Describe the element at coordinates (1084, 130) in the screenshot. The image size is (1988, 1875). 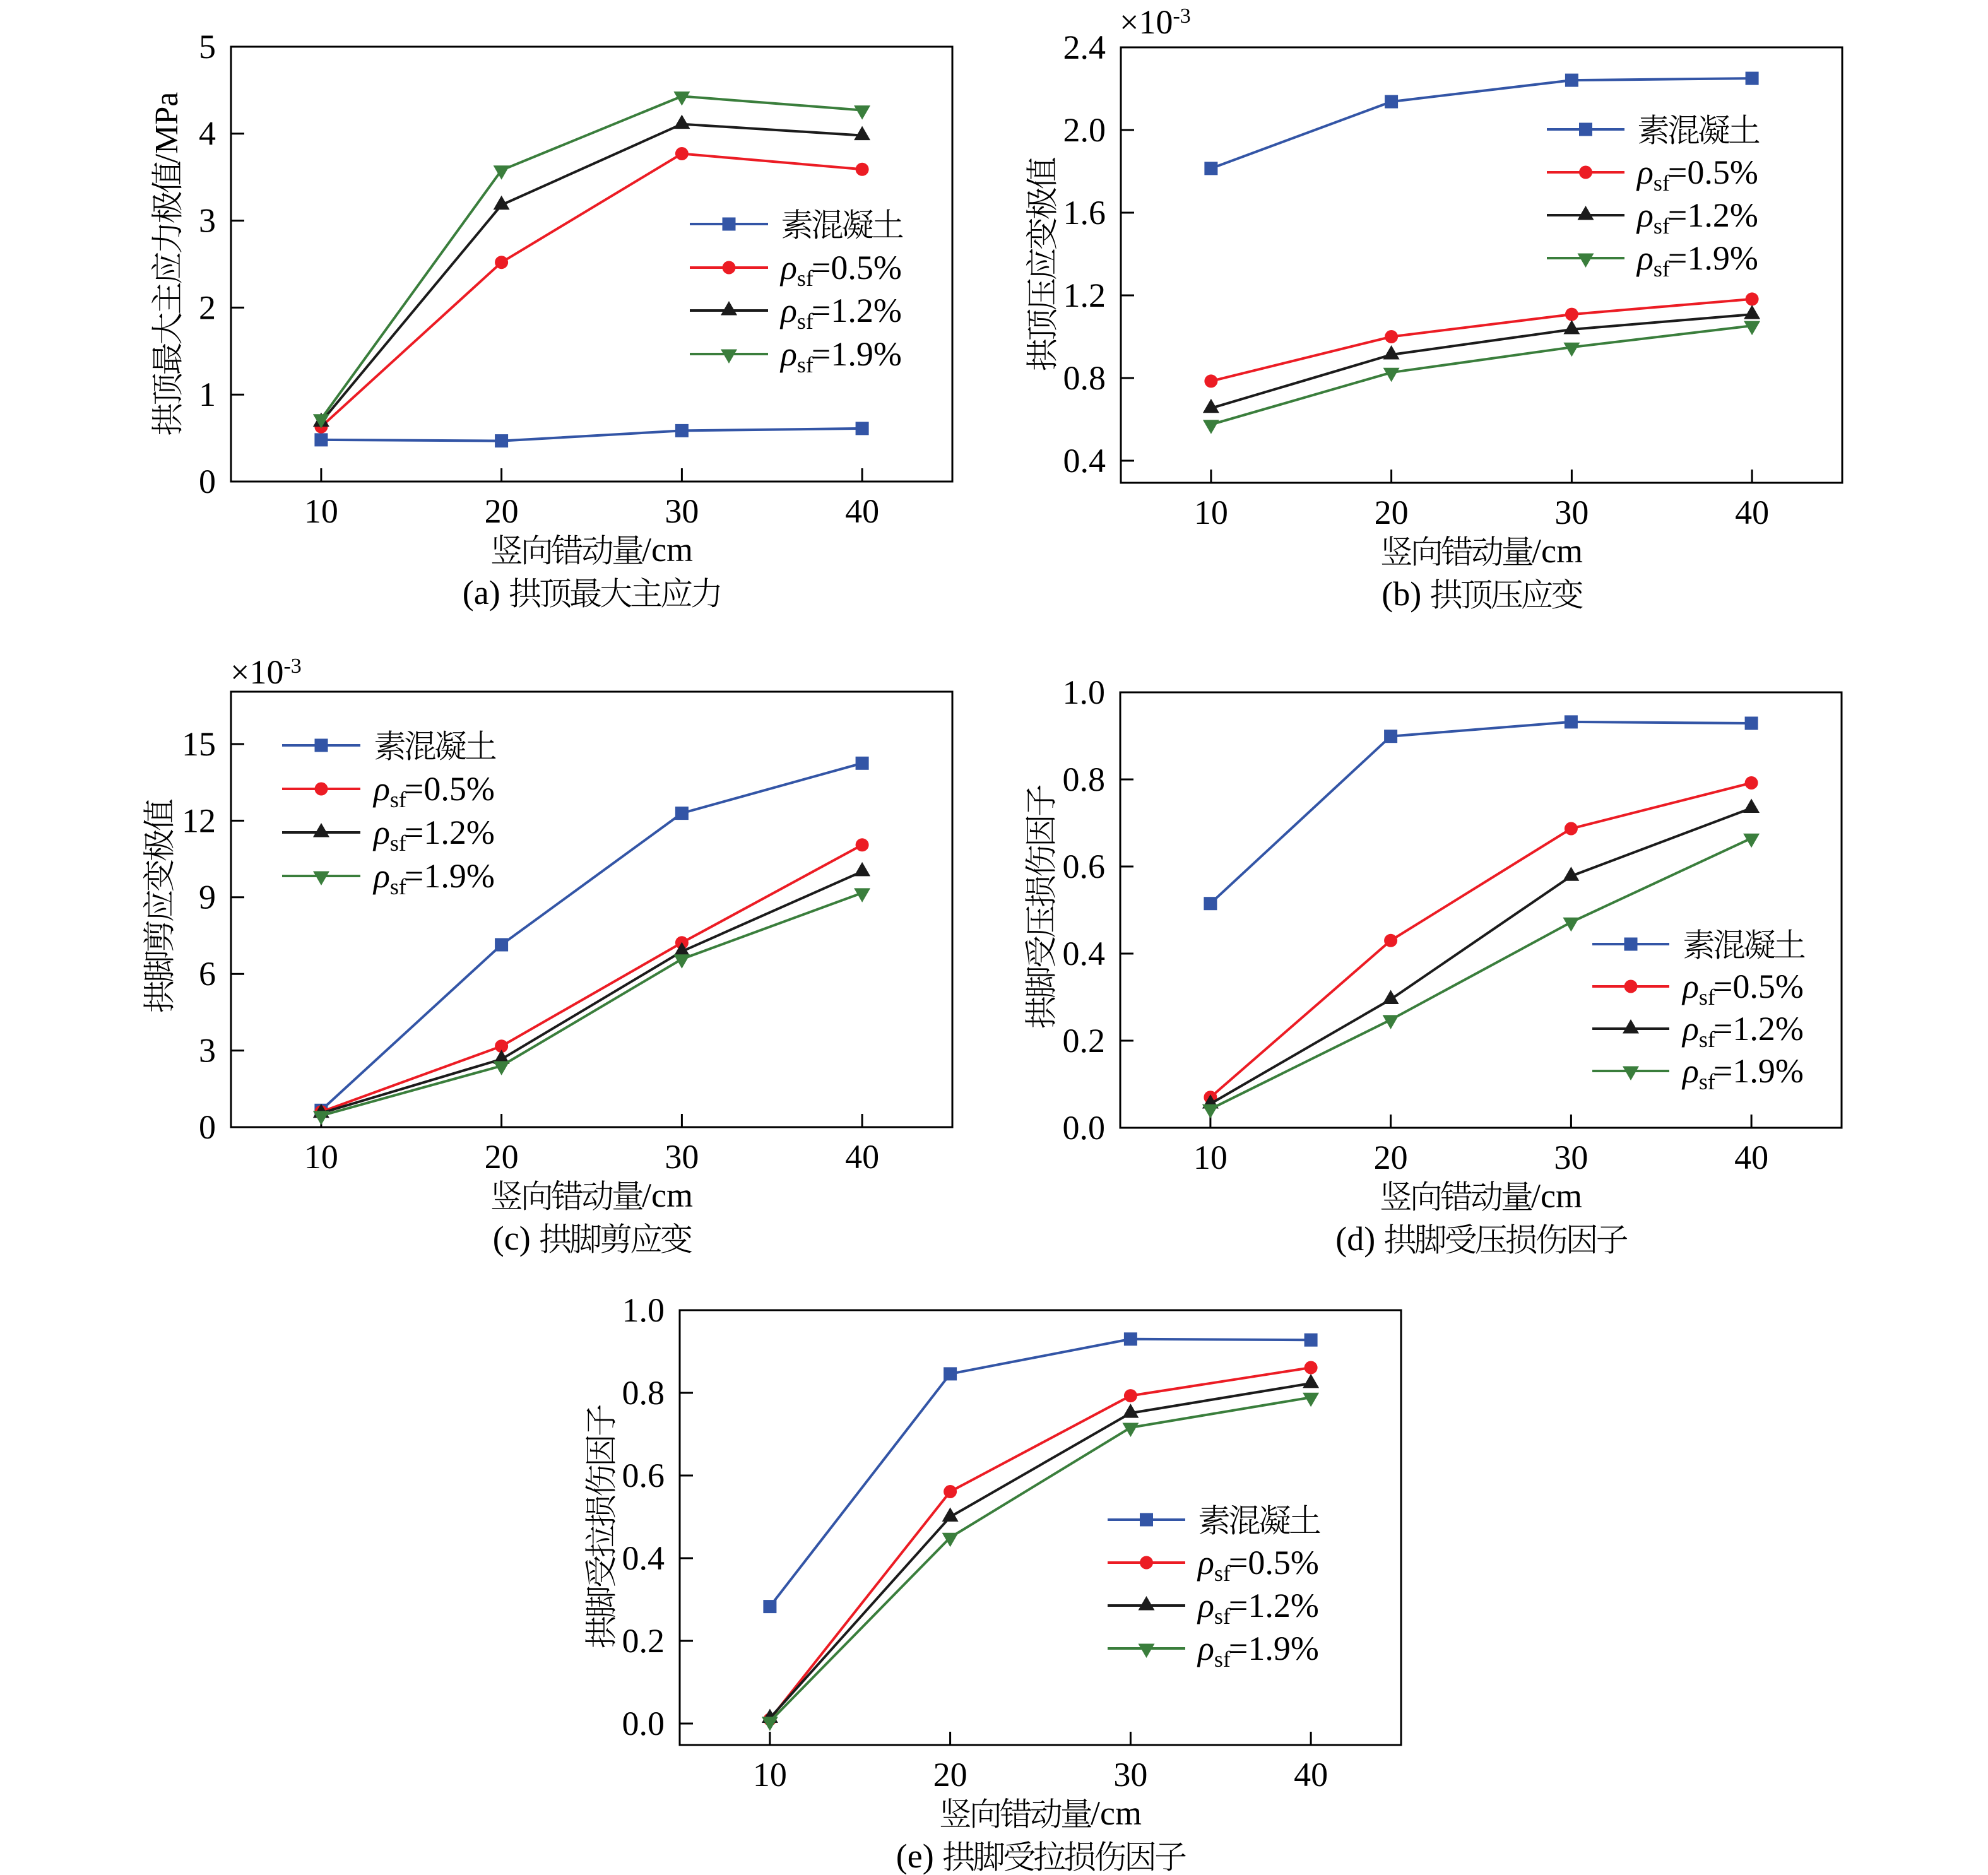
I see `svg-text: 2.0` at that location.